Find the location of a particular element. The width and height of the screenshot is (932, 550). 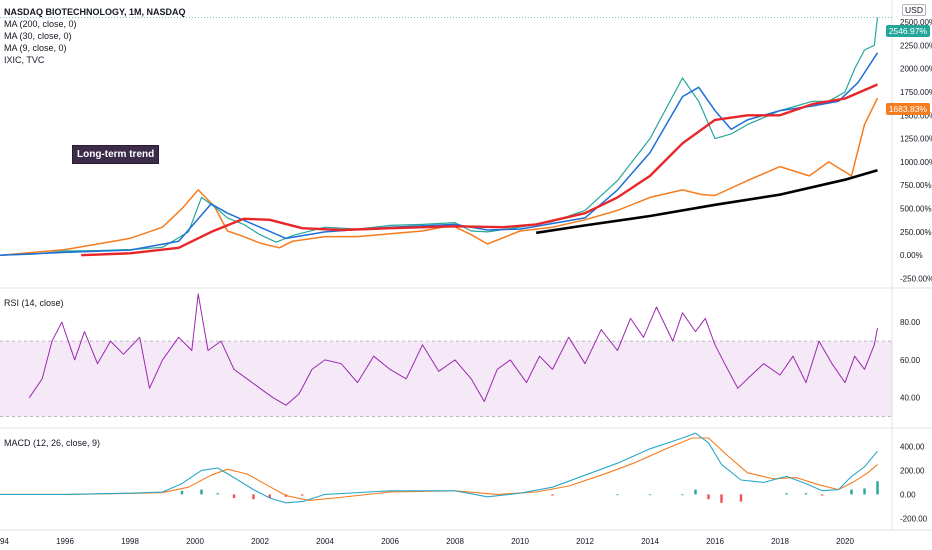

price-axis-tick-label: 1250.00% is located at coordinates (916, 139).